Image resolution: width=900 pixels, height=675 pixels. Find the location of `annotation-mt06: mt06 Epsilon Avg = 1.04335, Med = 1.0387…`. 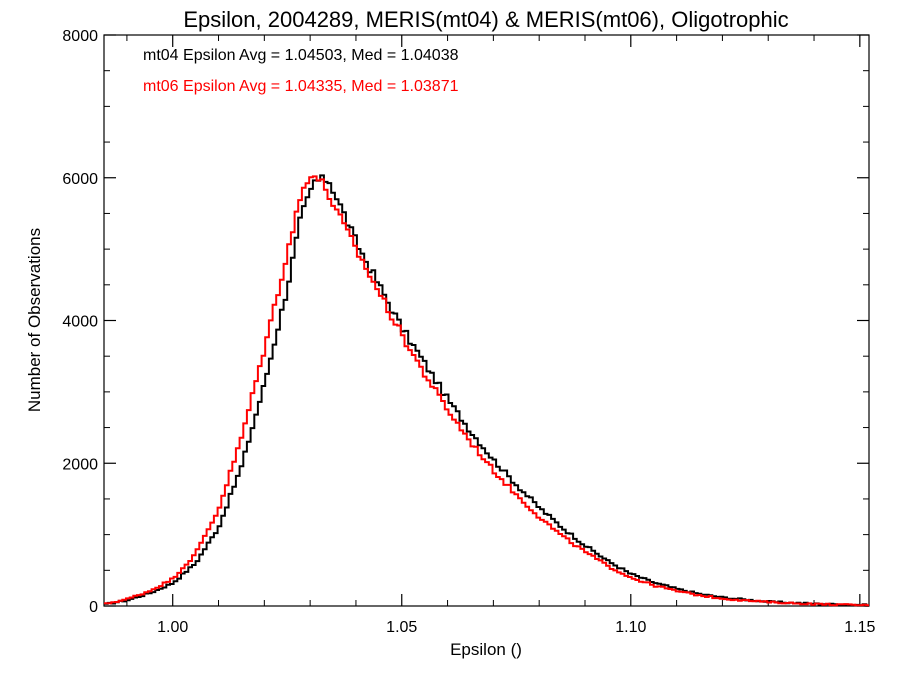

annotation-mt06: mt06 Epsilon Avg = 1.04335, Med = 1.0387… is located at coordinates (301, 86).